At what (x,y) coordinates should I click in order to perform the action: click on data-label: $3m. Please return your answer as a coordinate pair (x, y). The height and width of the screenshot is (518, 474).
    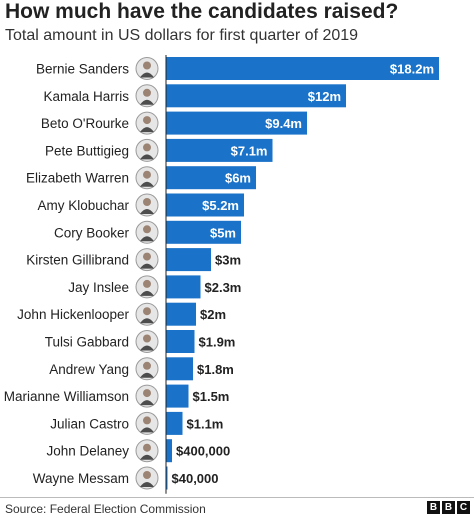
    Looking at the image, I should click on (228, 260).